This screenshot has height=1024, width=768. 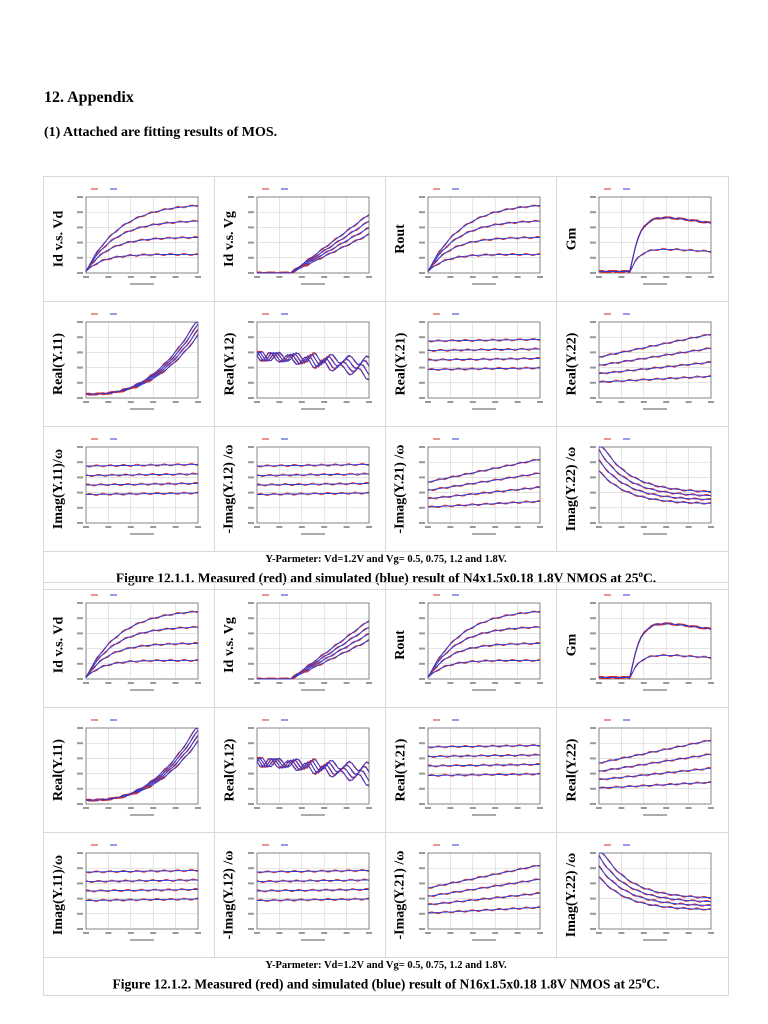 What do you see at coordinates (58, 364) in the screenshot?
I see `plot-label-text: Real(Y.11)` at bounding box center [58, 364].